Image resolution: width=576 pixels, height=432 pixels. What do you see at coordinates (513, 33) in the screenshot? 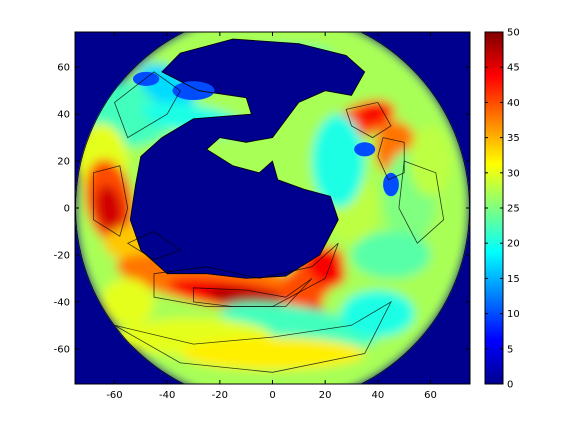
I see `colorbar-tick-label: 50` at bounding box center [513, 33].